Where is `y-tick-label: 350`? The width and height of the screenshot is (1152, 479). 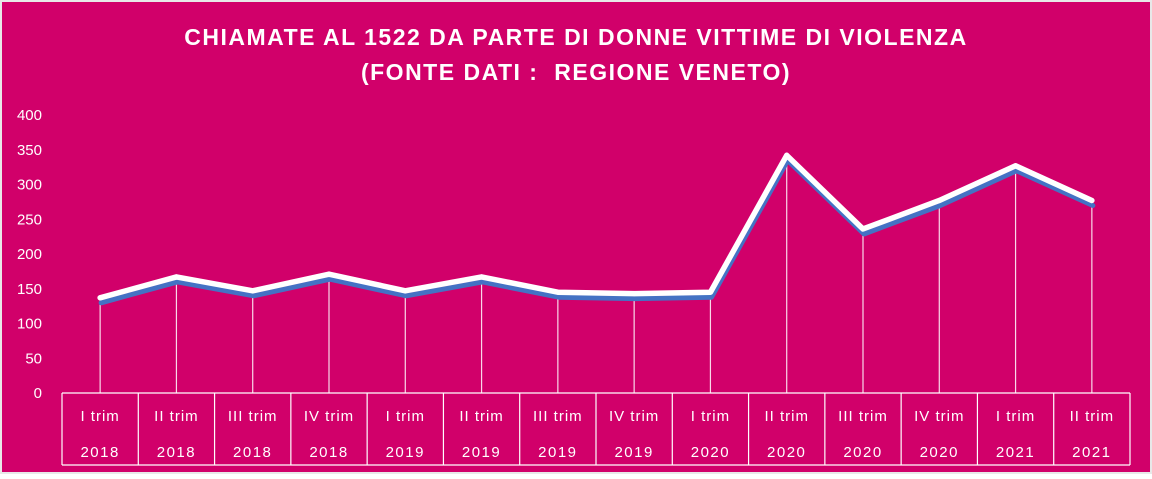
y-tick-label: 350 is located at coordinates (29, 150).